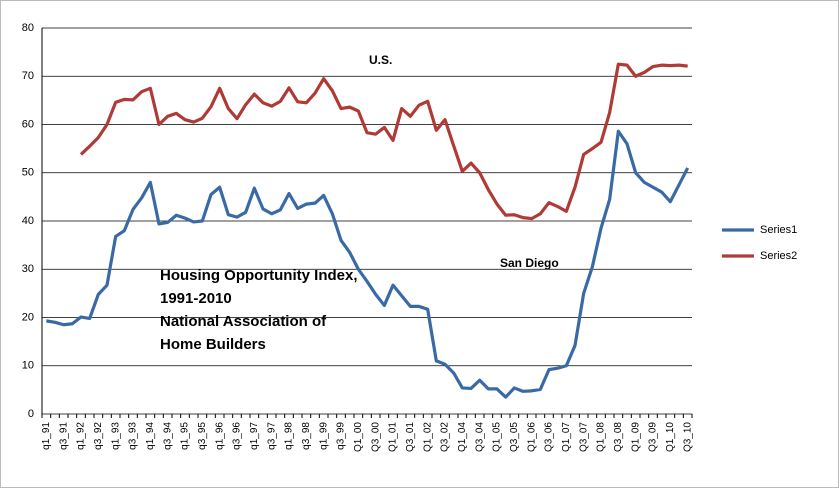 The height and width of the screenshot is (489, 840). What do you see at coordinates (687, 437) in the screenshot?
I see `x-tick-label: Q3_10` at bounding box center [687, 437].